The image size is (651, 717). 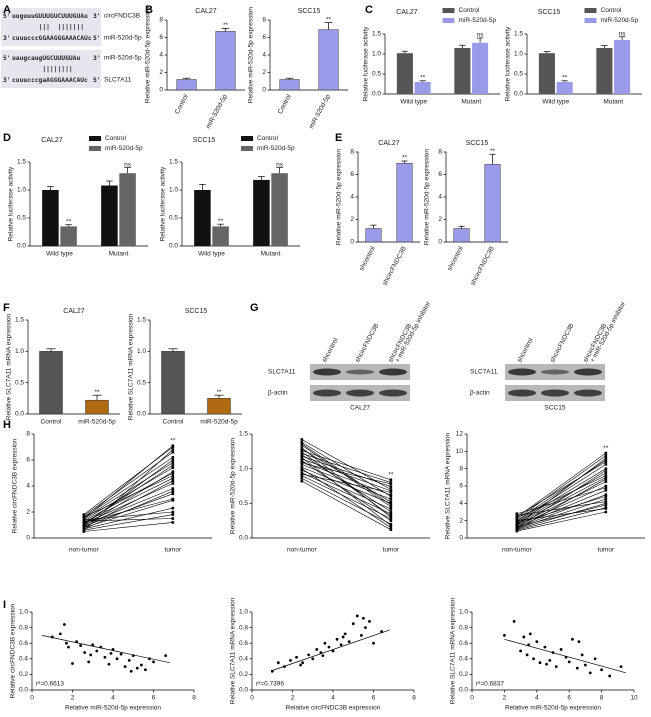 I want to click on y-tick-label: 0.6, so click(x=243, y=643).